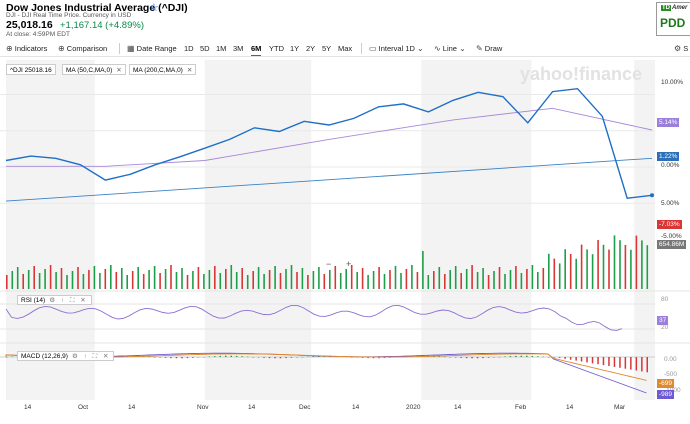  Describe the element at coordinates (131, 48) in the screenshot. I see `calendar-icon: ▦` at that location.